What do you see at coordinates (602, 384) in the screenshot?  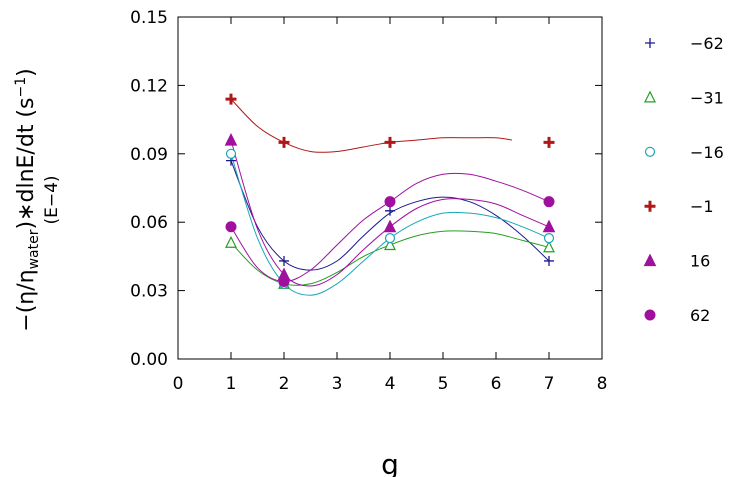 I see `x-tick-label: 8` at bounding box center [602, 384].